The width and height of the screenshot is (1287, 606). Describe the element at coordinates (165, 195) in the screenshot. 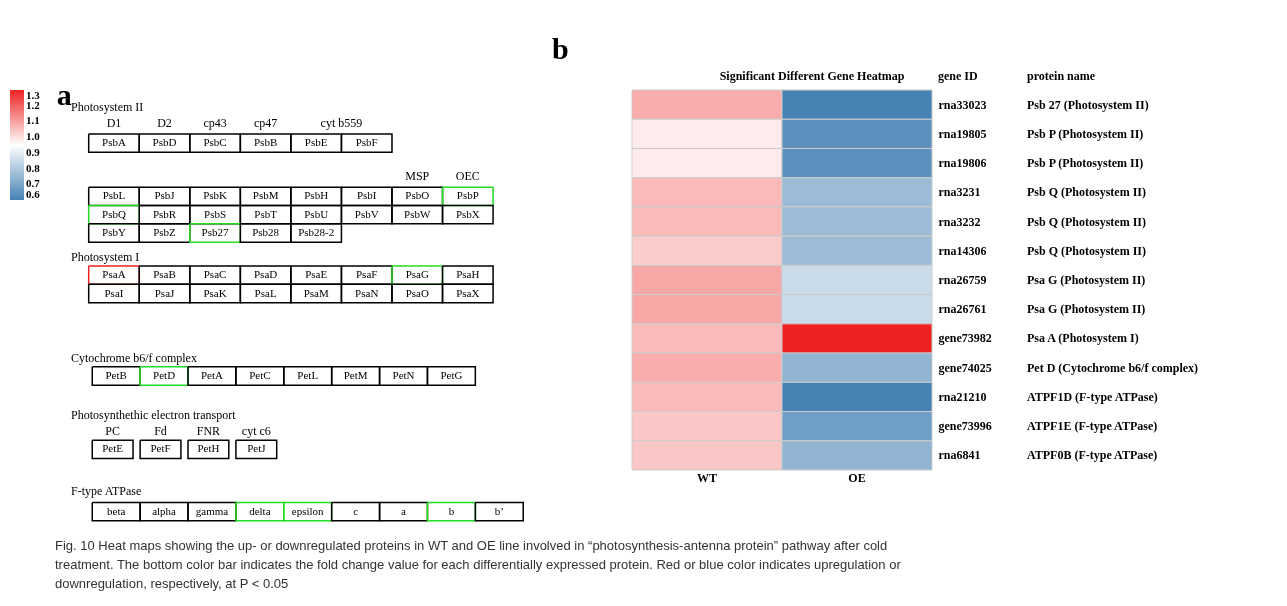

I see `text: PsbJ` at that location.